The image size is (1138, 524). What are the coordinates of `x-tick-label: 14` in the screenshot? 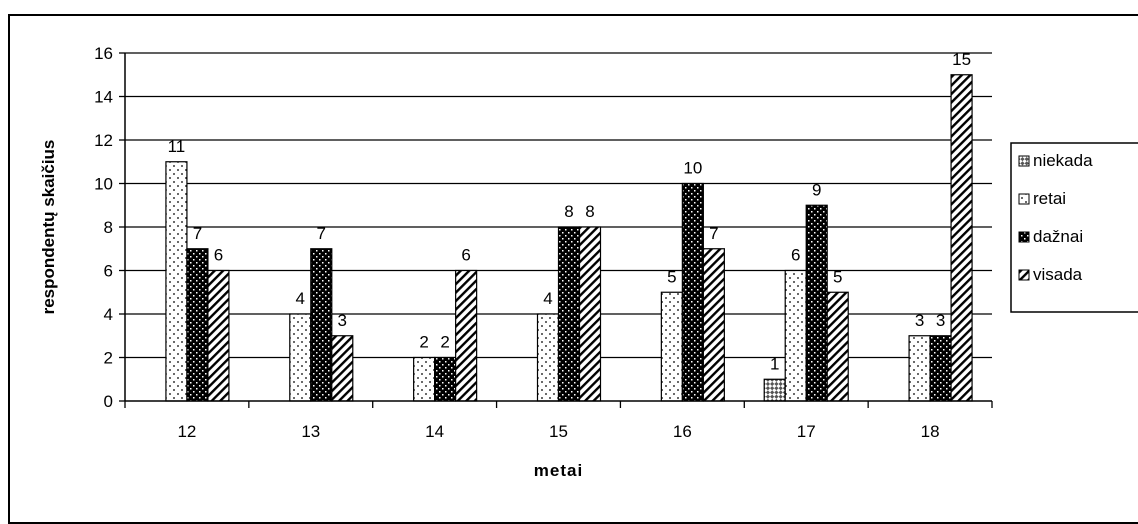 It's located at (434, 431).